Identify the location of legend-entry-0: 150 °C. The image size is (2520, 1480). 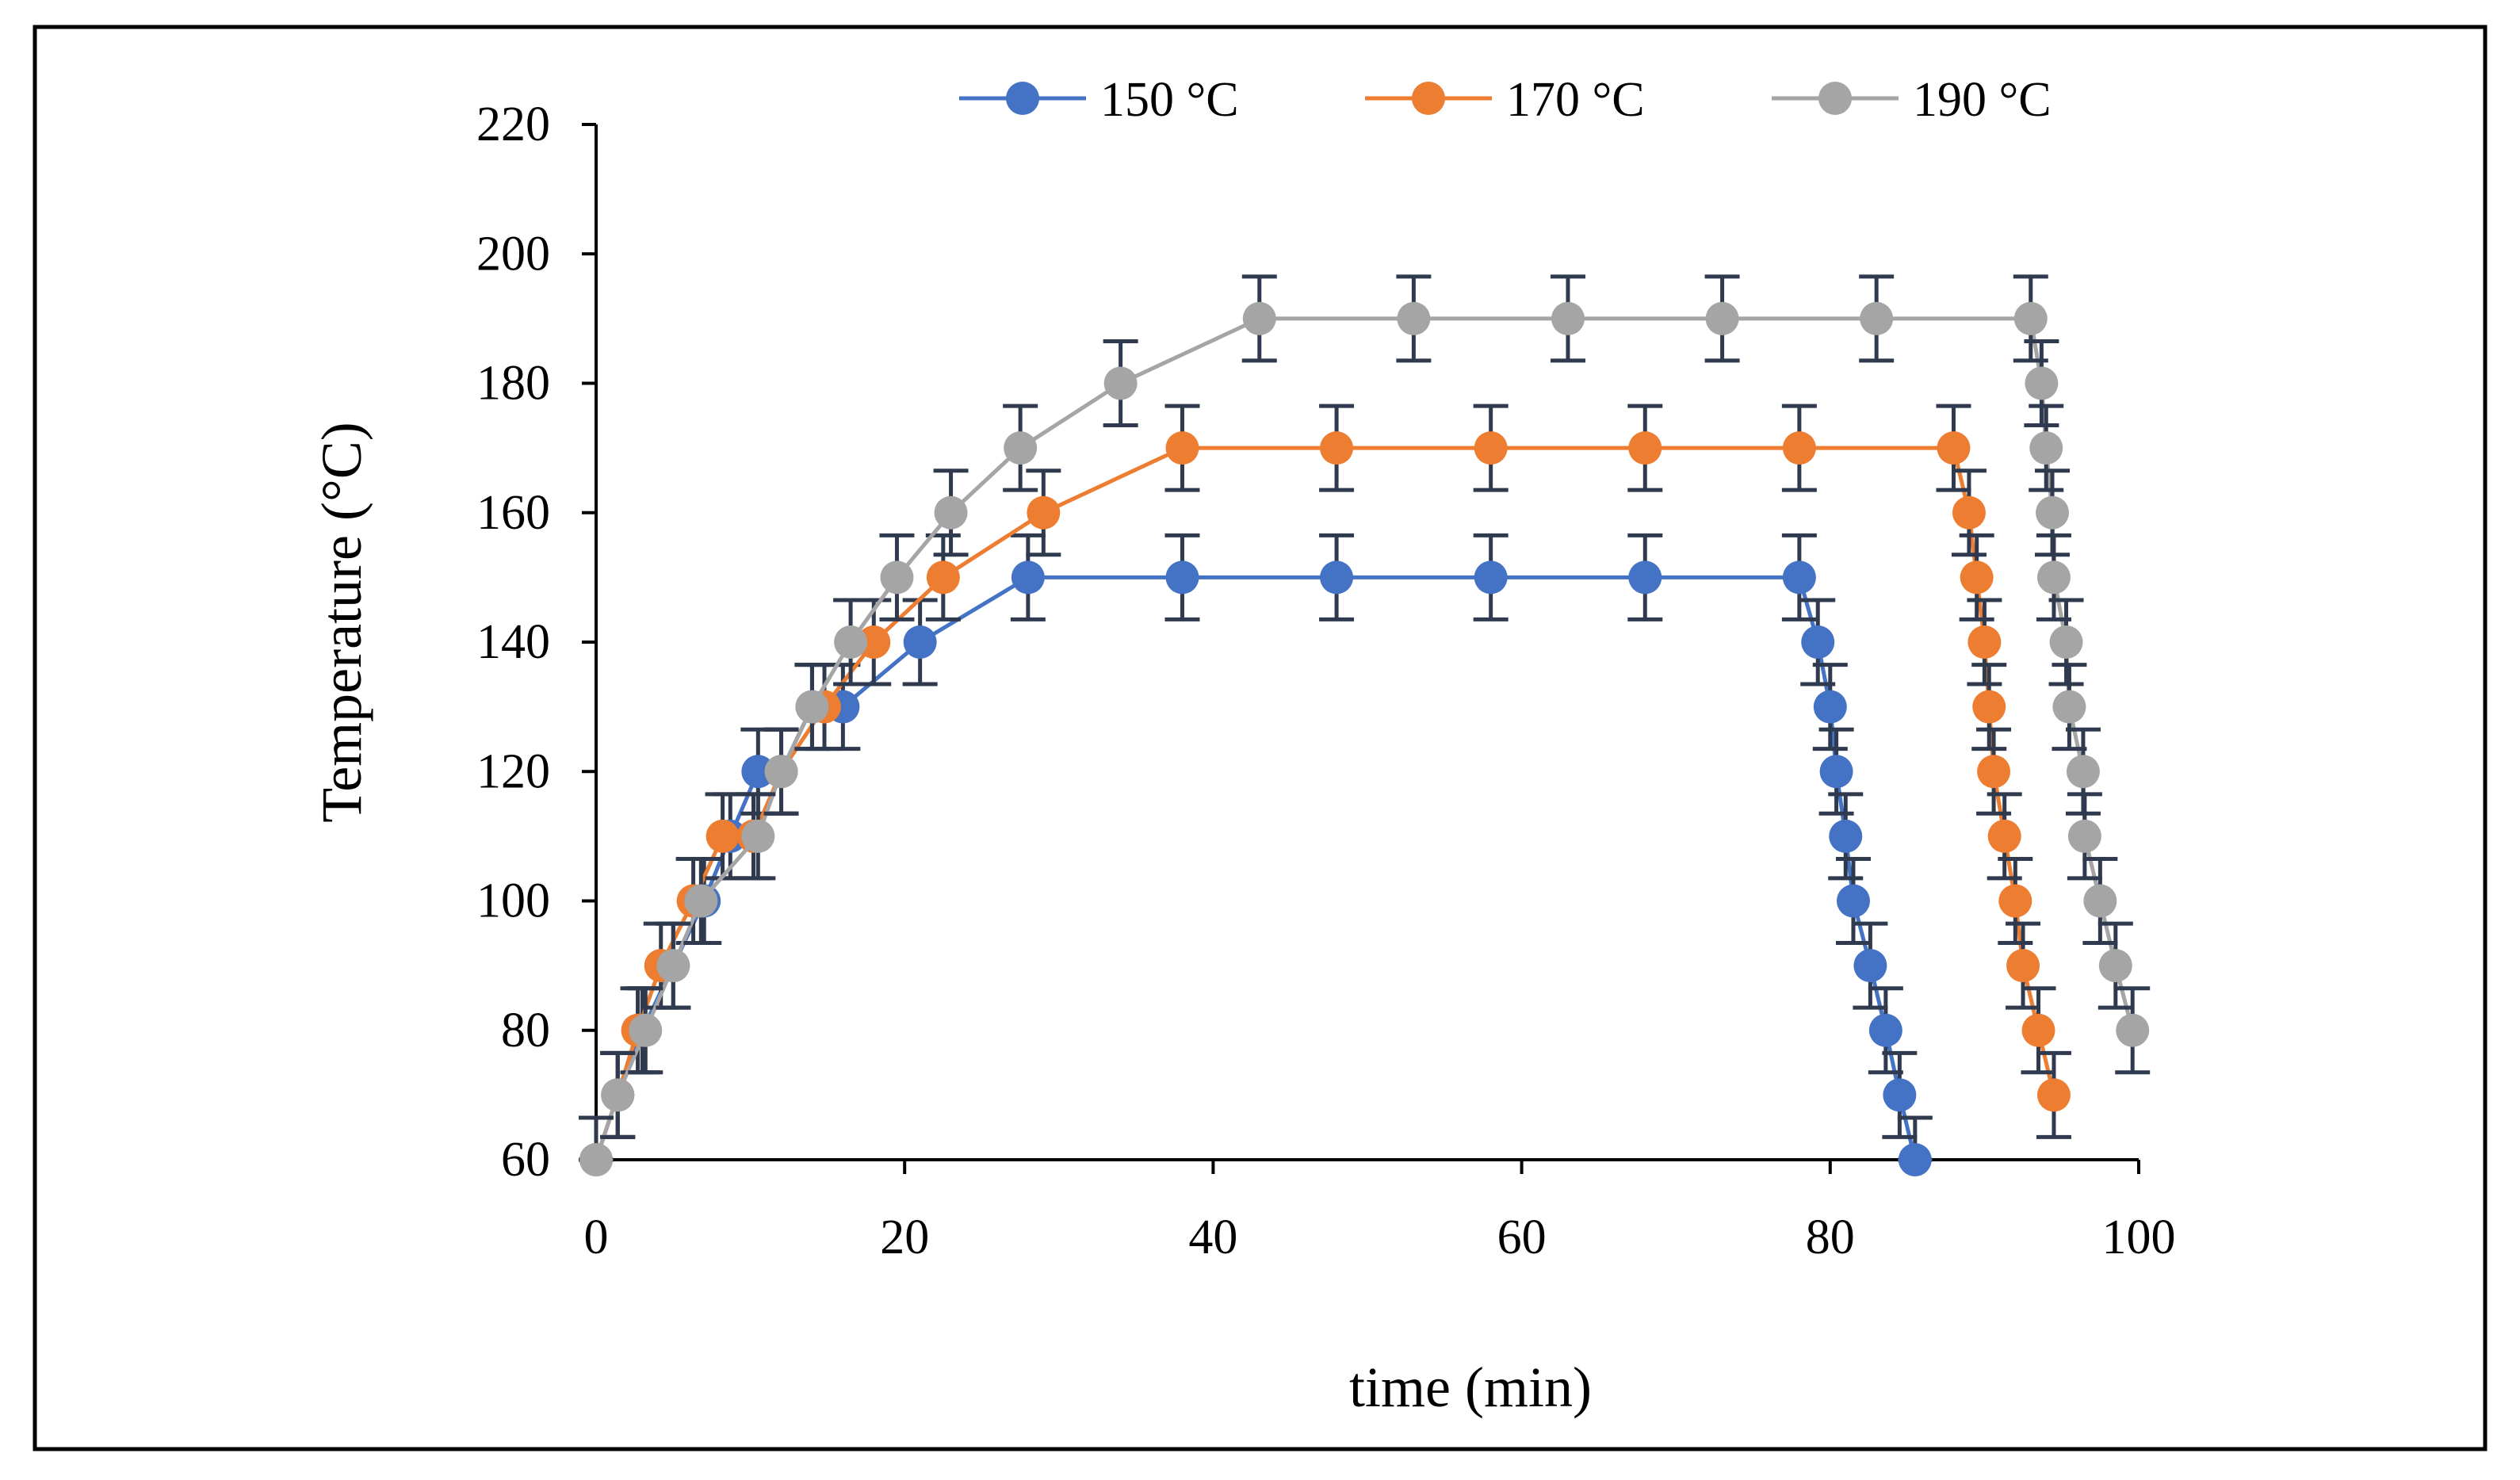
(1099, 100).